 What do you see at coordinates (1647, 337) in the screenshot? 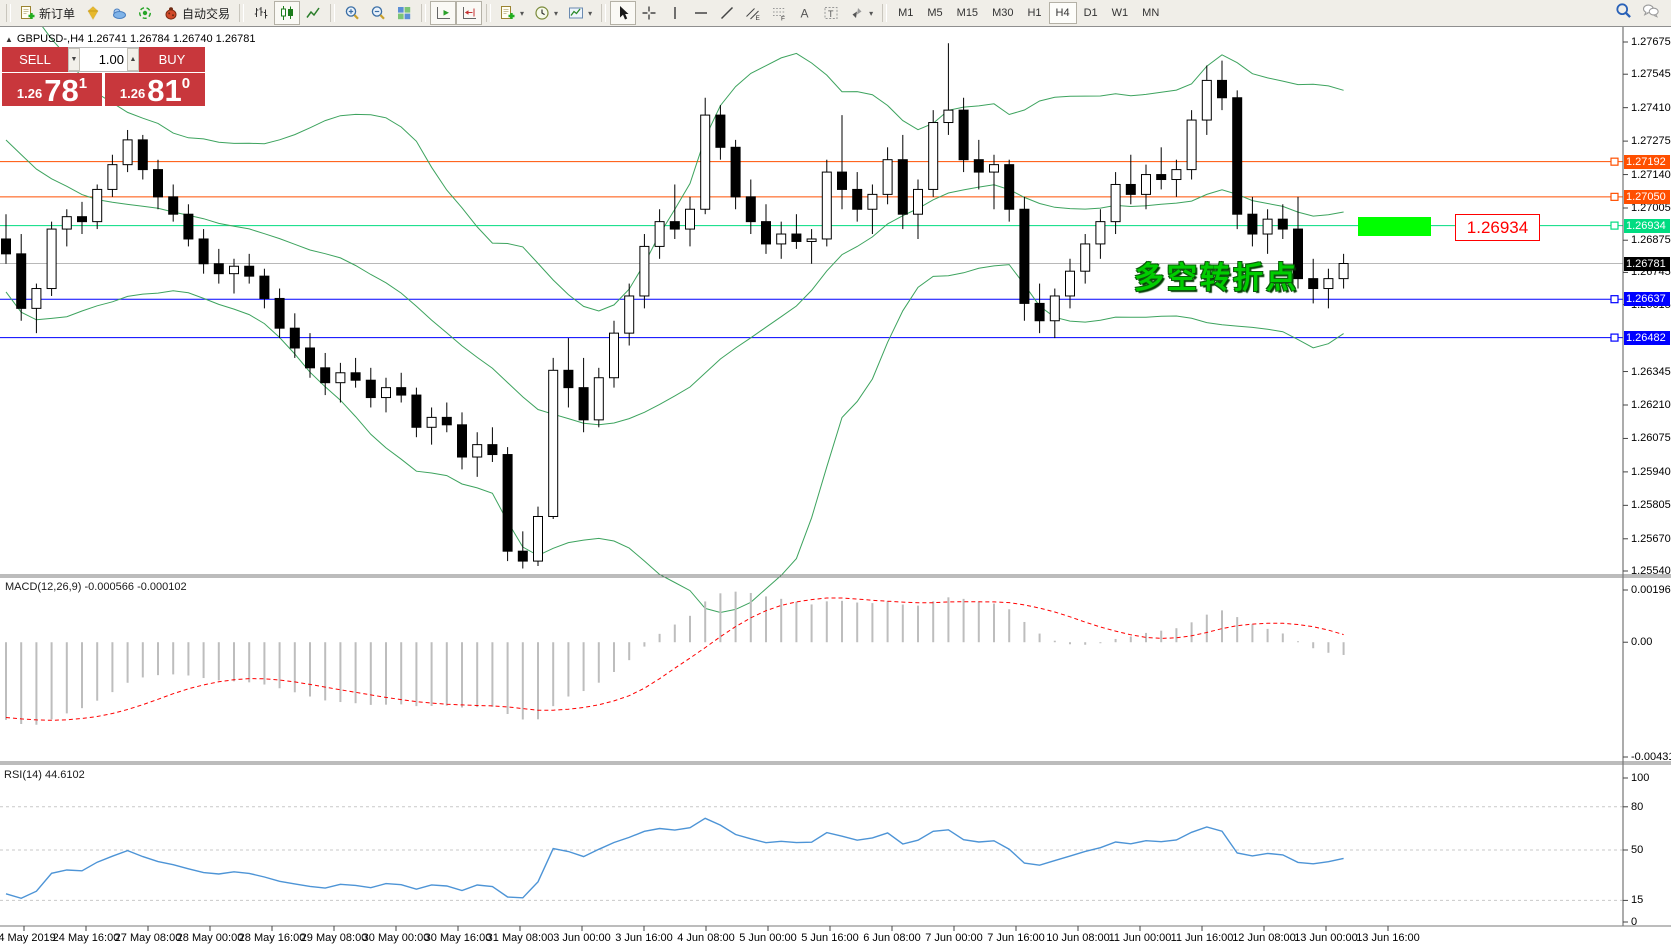
I see `price-level-label: 1.26482` at bounding box center [1647, 337].